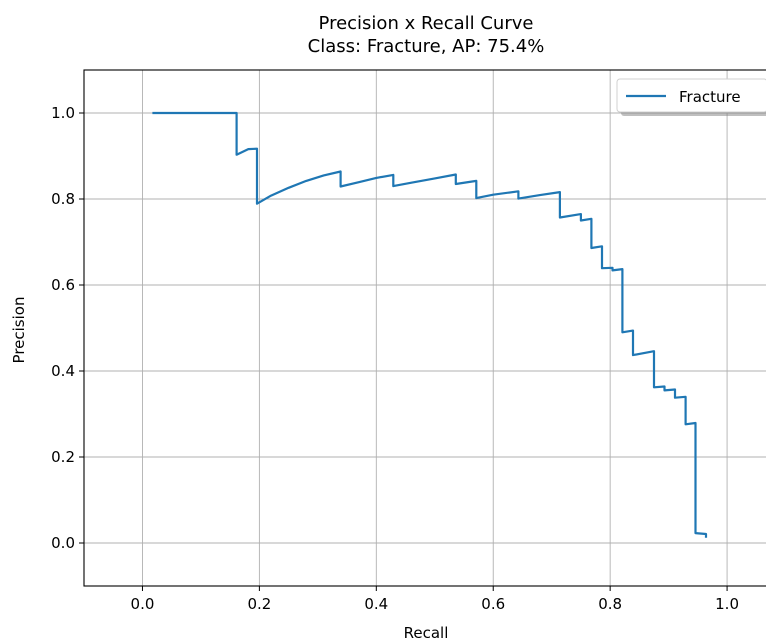 The image size is (766, 643). What do you see at coordinates (63, 113) in the screenshot?
I see `y-tick-label: 1.0` at bounding box center [63, 113].